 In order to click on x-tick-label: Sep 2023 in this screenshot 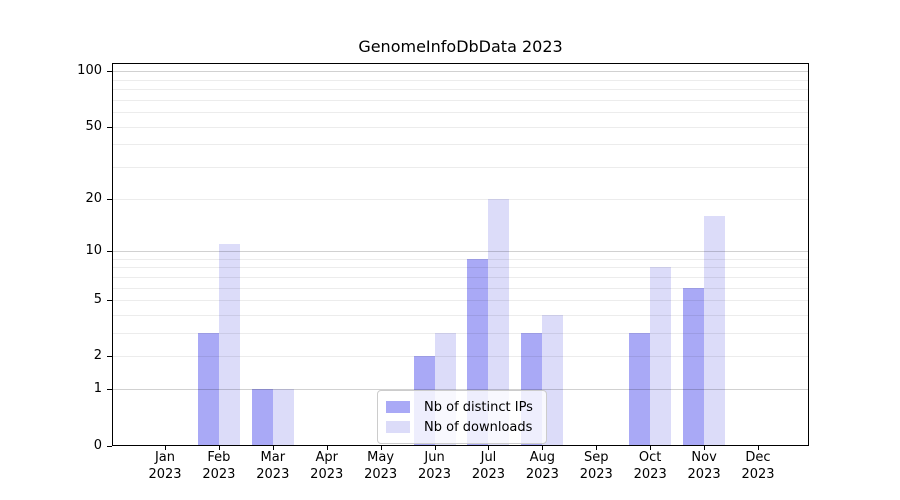, I will do `click(596, 466)`.